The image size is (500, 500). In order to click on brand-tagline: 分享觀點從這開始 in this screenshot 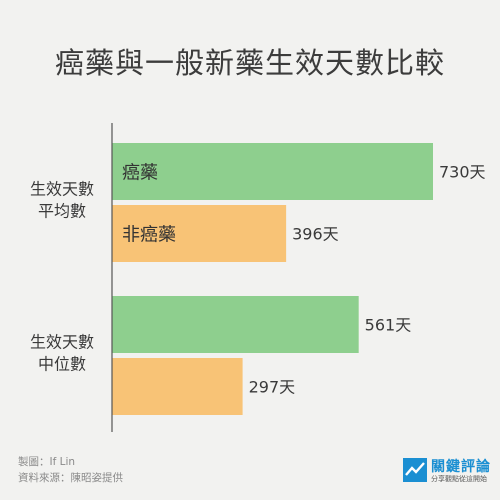, I will do `click(459, 479)`.